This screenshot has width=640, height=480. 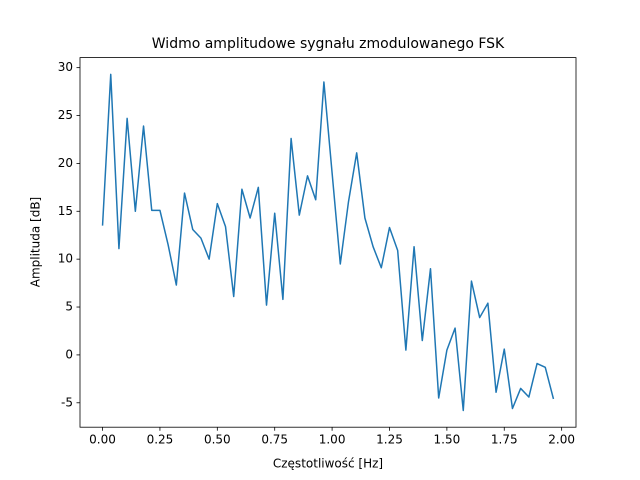 What do you see at coordinates (389, 440) in the screenshot?
I see `x-tick-label: 1.25` at bounding box center [389, 440].